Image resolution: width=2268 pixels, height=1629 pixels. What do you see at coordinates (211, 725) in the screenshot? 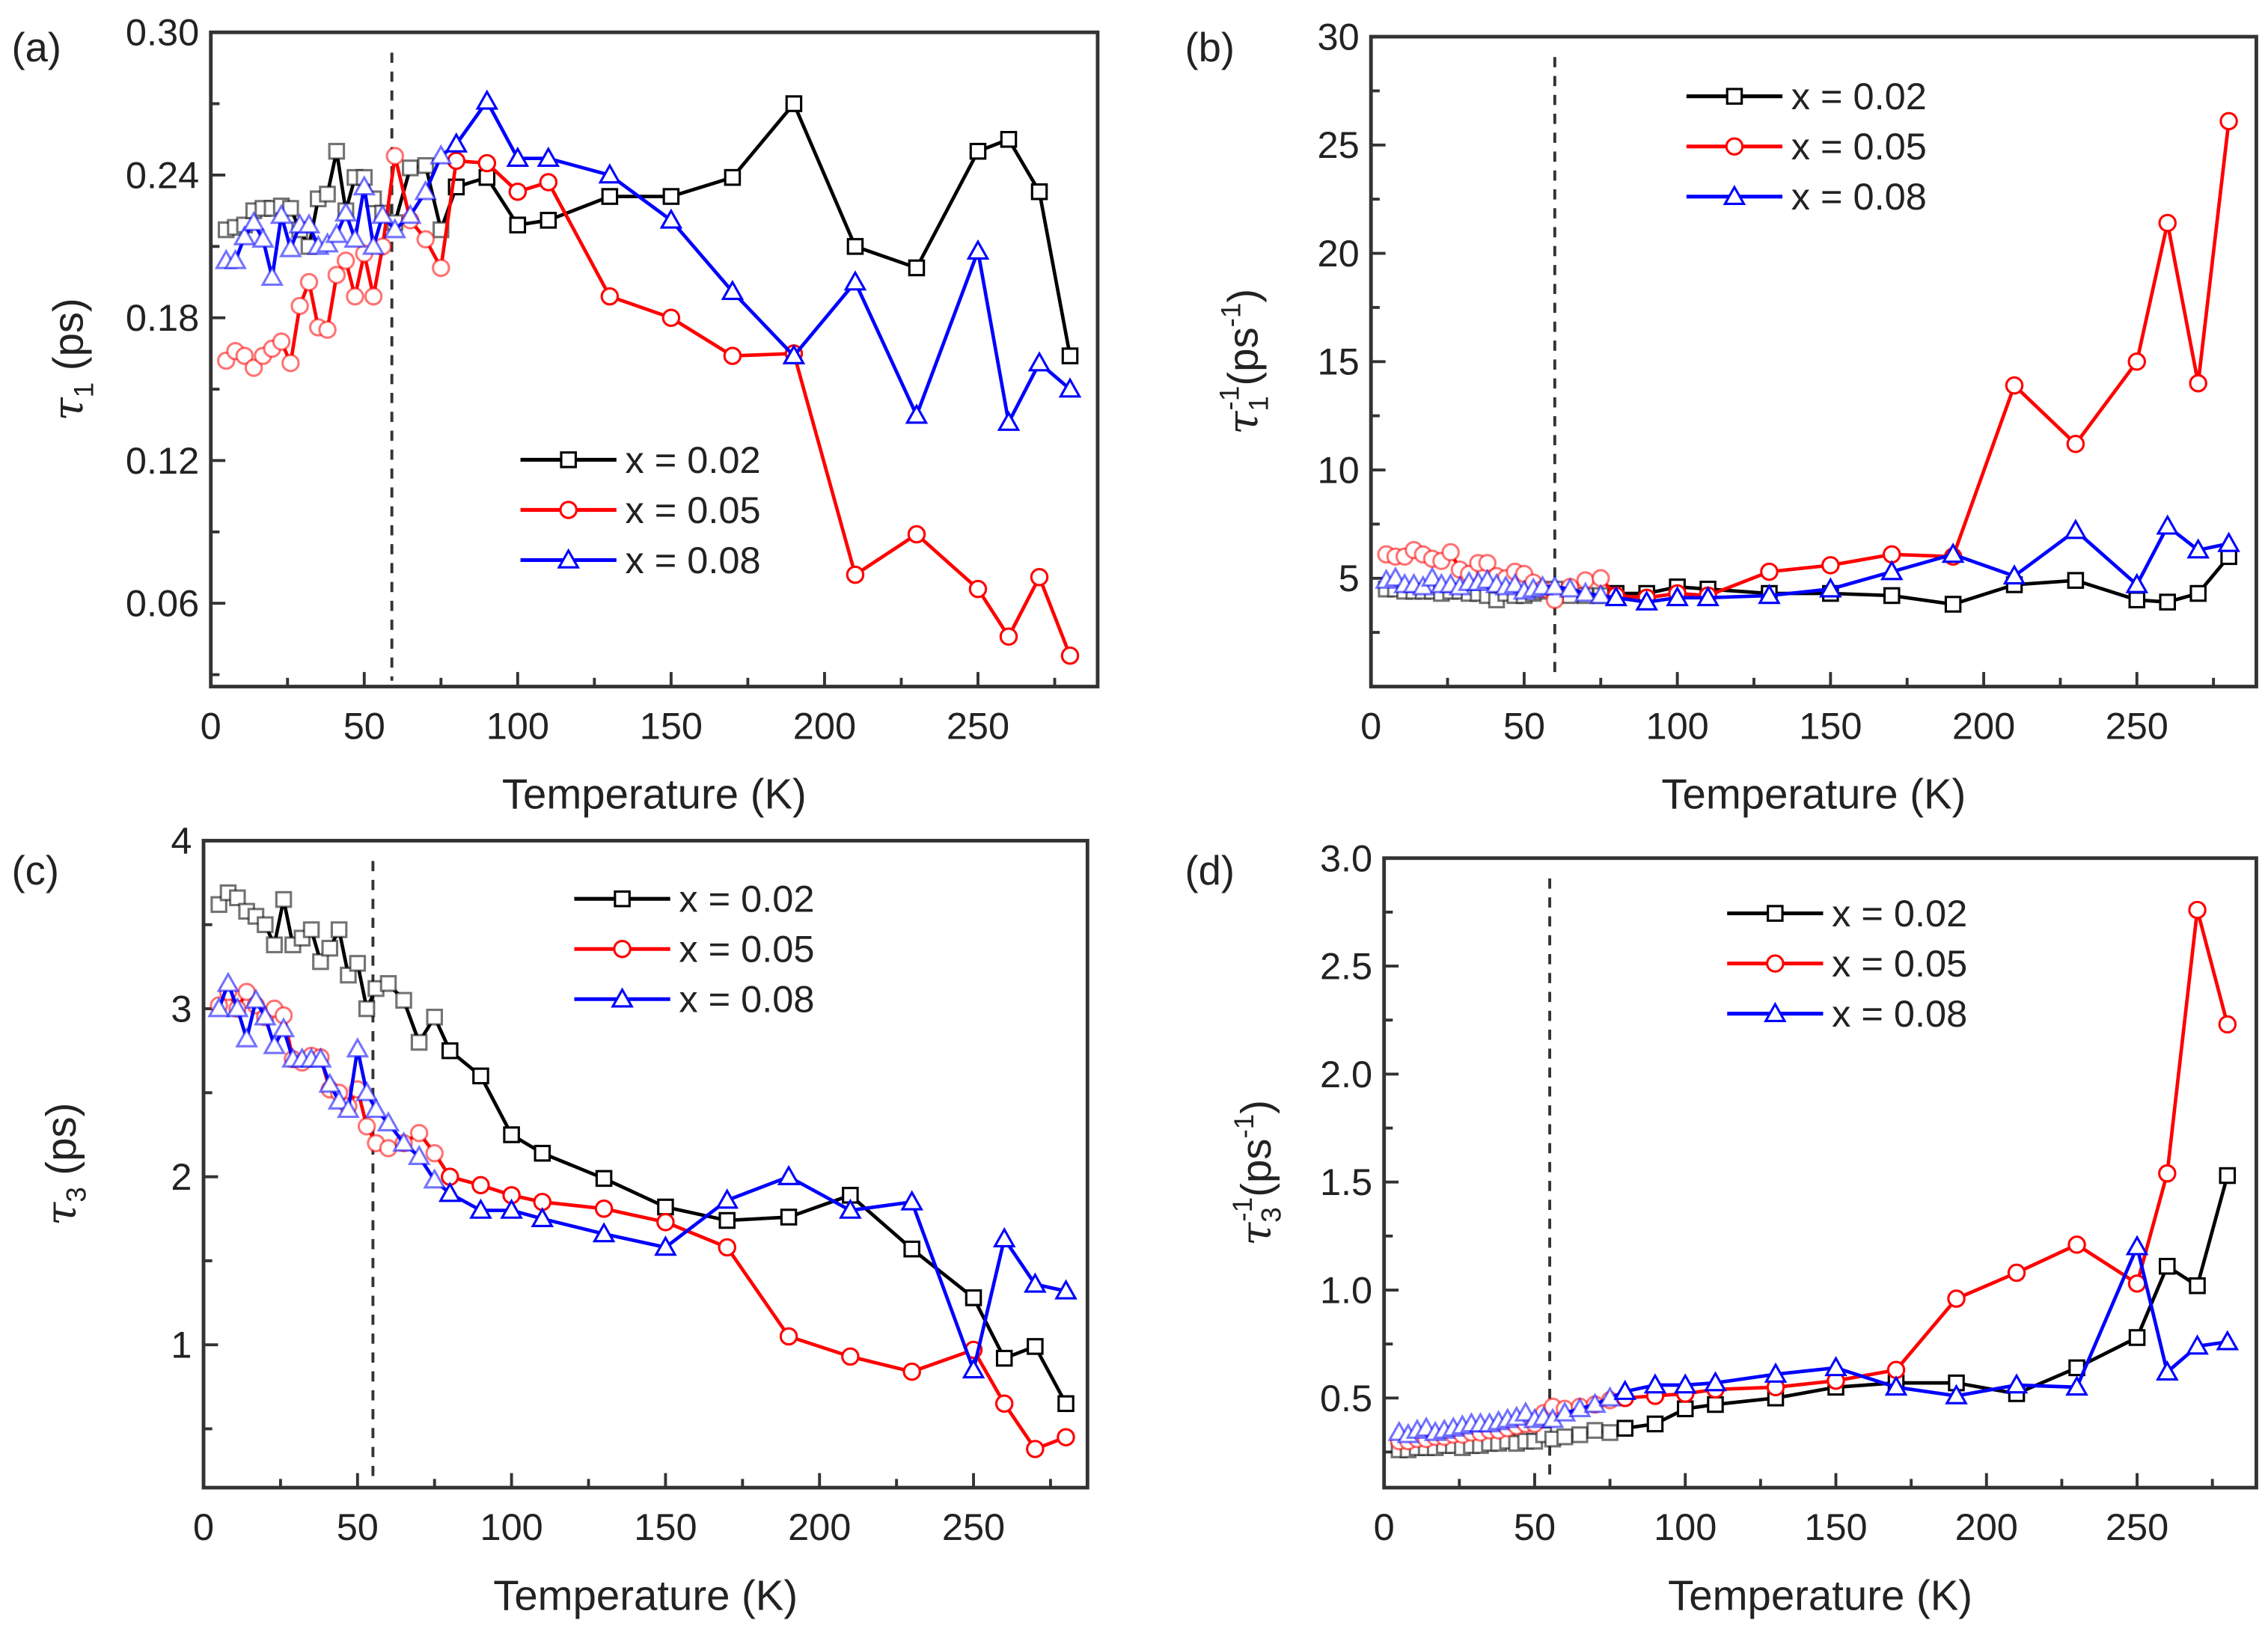
I see `x-tick-label: 0` at bounding box center [211, 725].